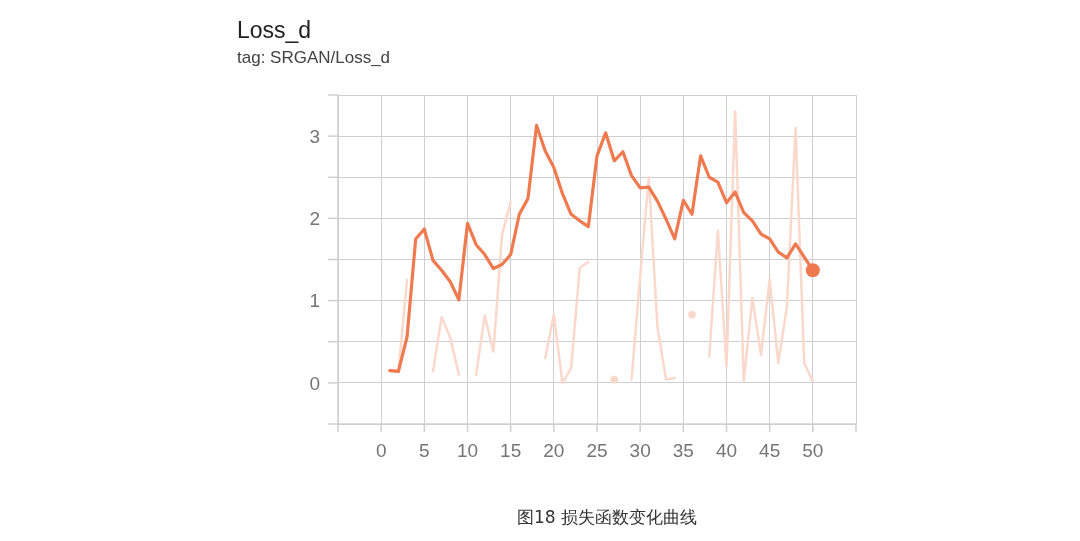 This screenshot has height=541, width=1080. What do you see at coordinates (314, 219) in the screenshot?
I see `y-tick-label: 2` at bounding box center [314, 219].